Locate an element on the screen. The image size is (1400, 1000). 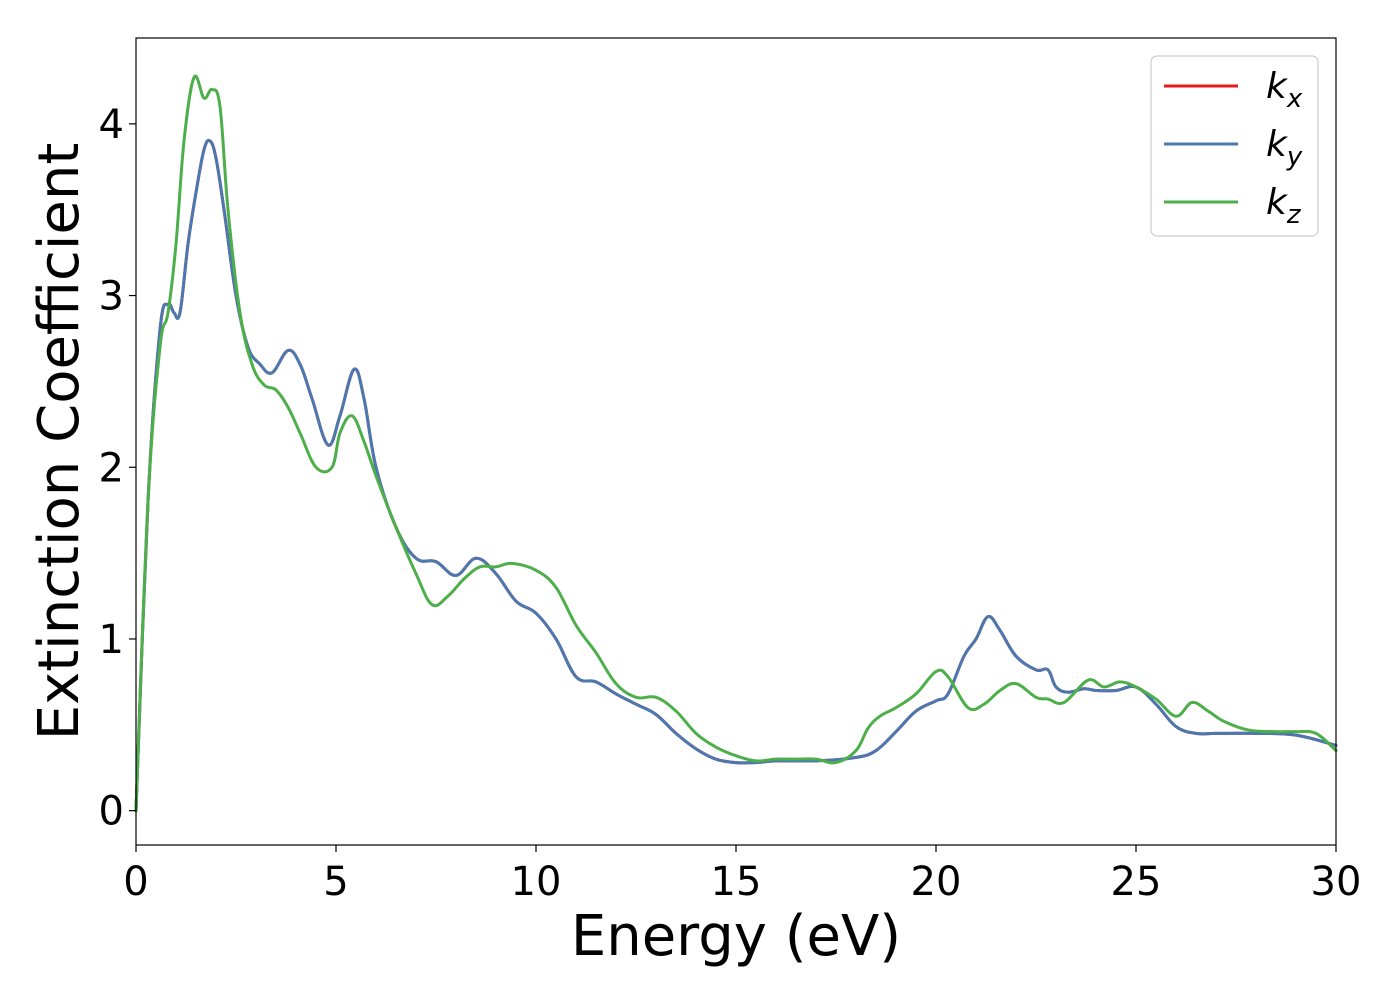
x-axis: 0 5 10 15 20 25 30 is located at coordinates (742, 875).